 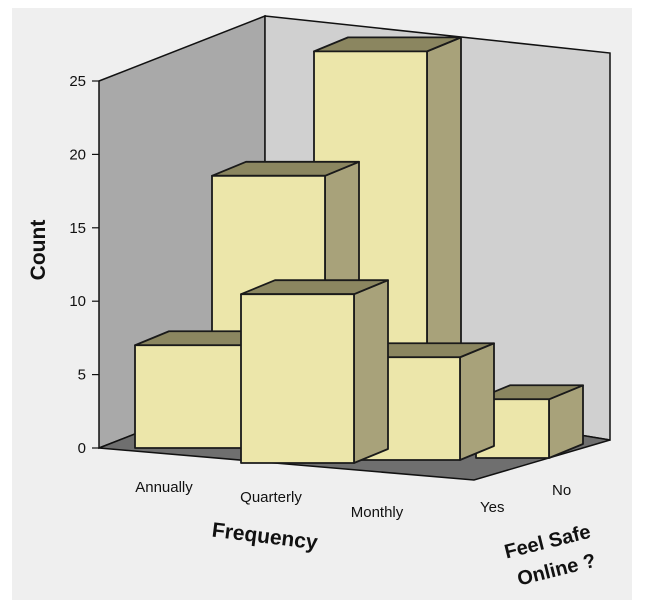 What do you see at coordinates (77, 154) in the screenshot?
I see `y-tick-label-20: 20` at bounding box center [77, 154].